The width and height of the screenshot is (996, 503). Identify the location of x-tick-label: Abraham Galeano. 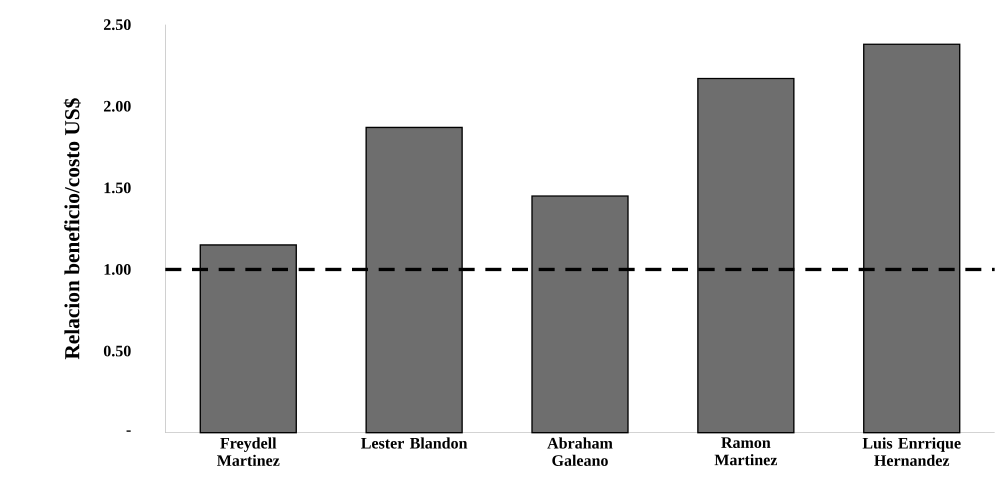
(580, 452).